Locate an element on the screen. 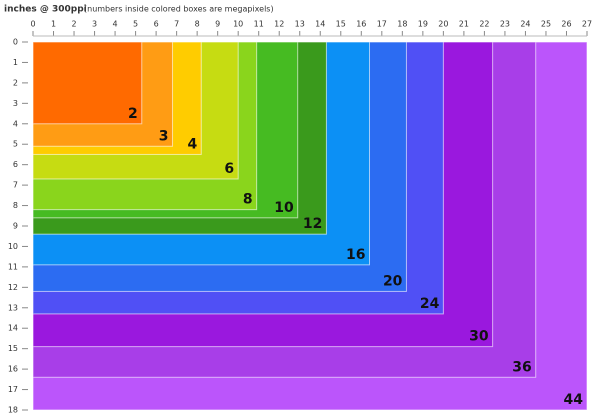 The width and height of the screenshot is (600, 420). y-tick-label: 5 is located at coordinates (15, 144).